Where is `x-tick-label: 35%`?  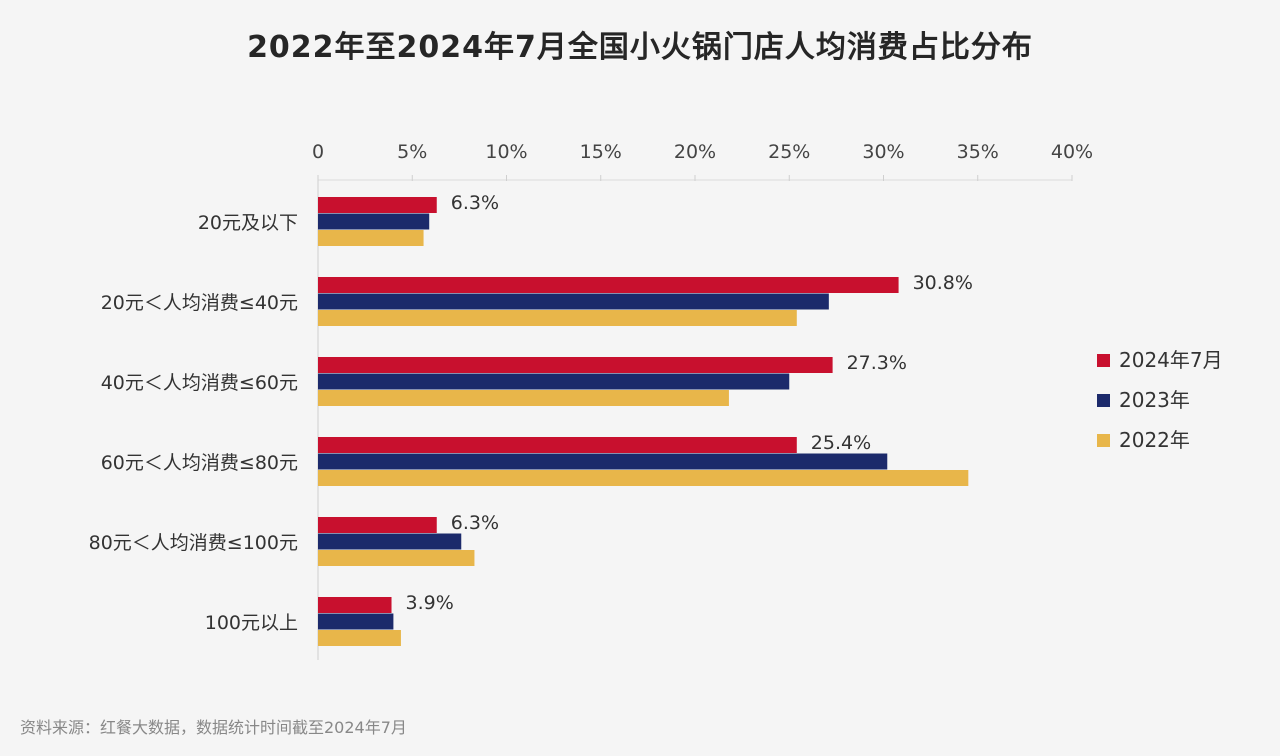 x-tick-label: 35% is located at coordinates (978, 152).